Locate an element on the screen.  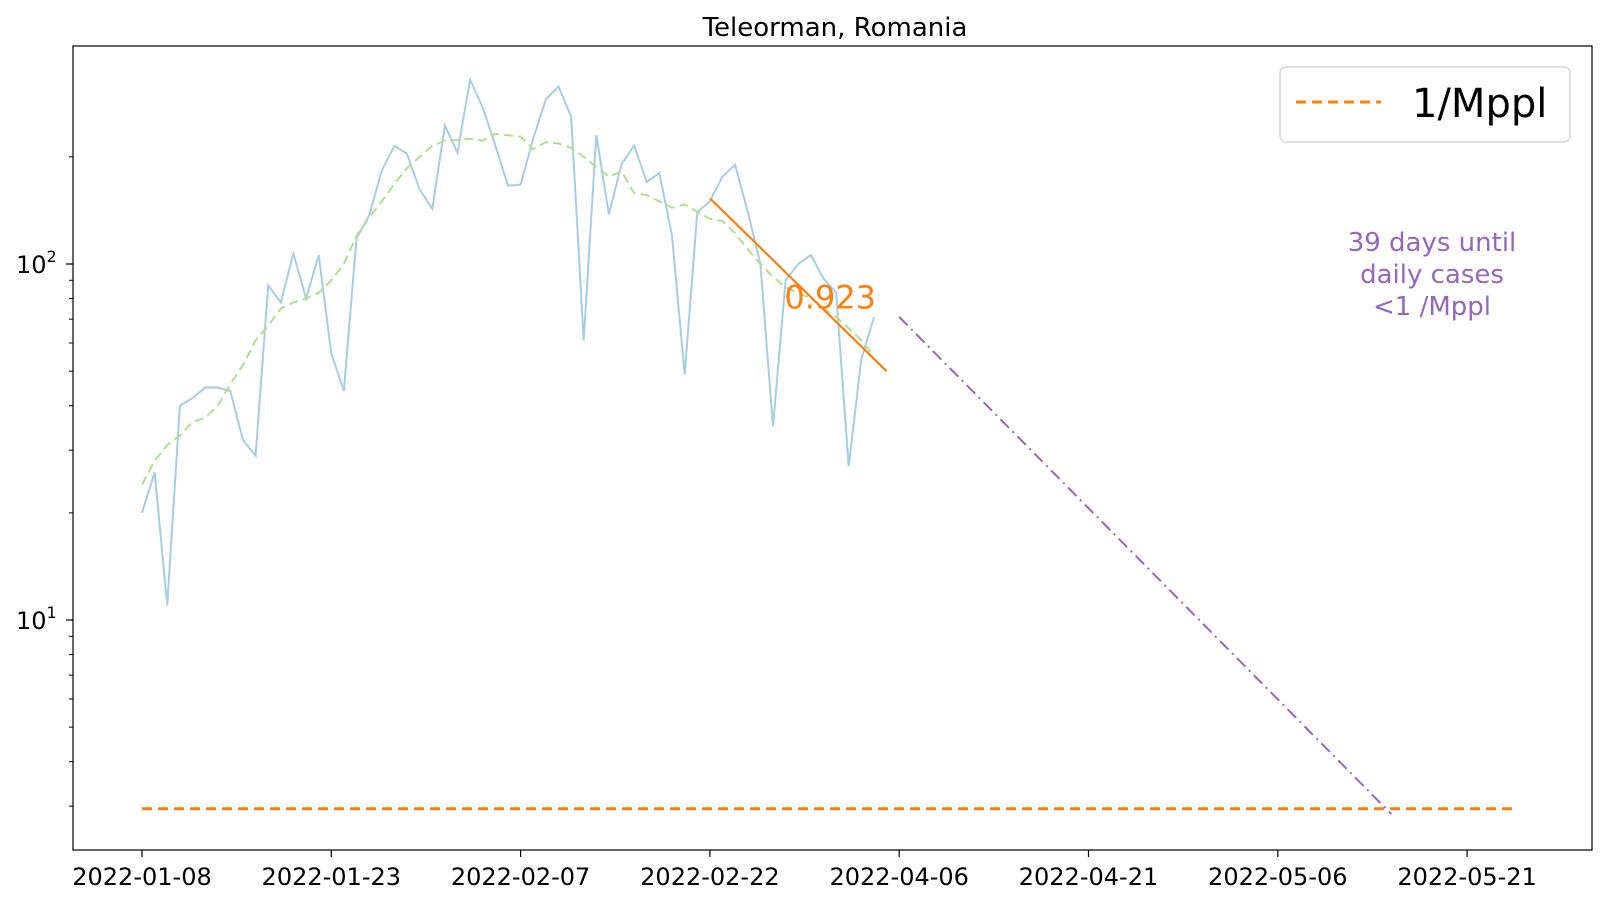
x-tick-label: 2022-02-07 is located at coordinates (520, 877).